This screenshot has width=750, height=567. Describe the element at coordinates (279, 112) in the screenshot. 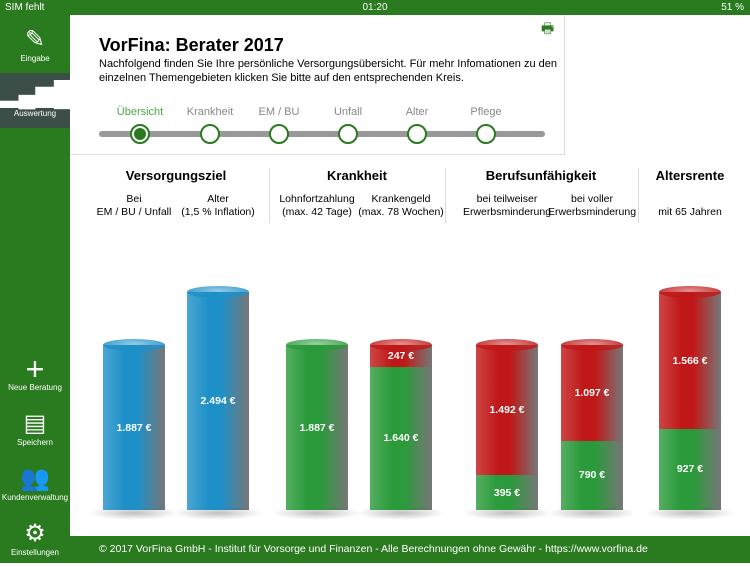

I see `step-label: EM / BU` at that location.